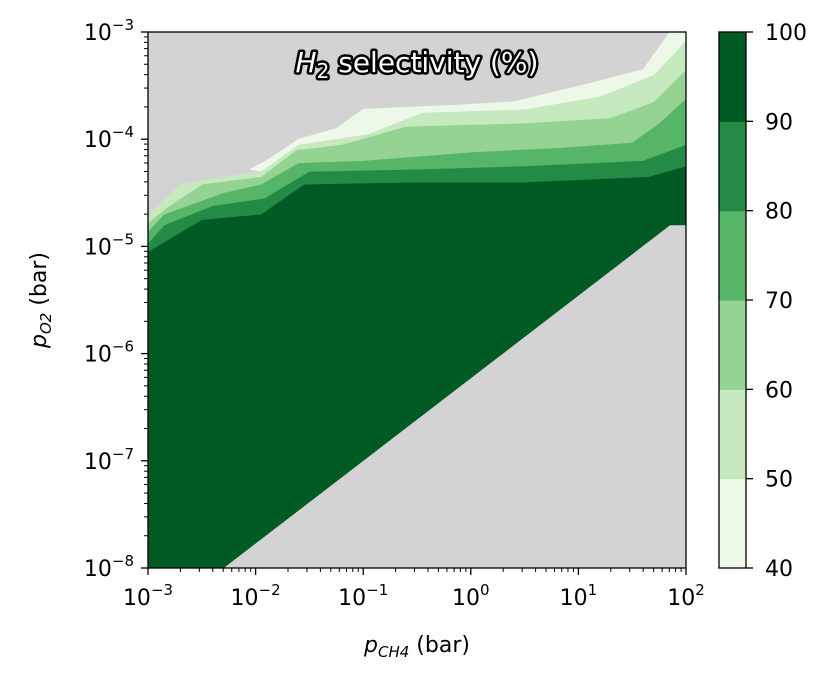  Describe the element at coordinates (779, 569) in the screenshot. I see `colorbar-tick-label: 40` at that location.